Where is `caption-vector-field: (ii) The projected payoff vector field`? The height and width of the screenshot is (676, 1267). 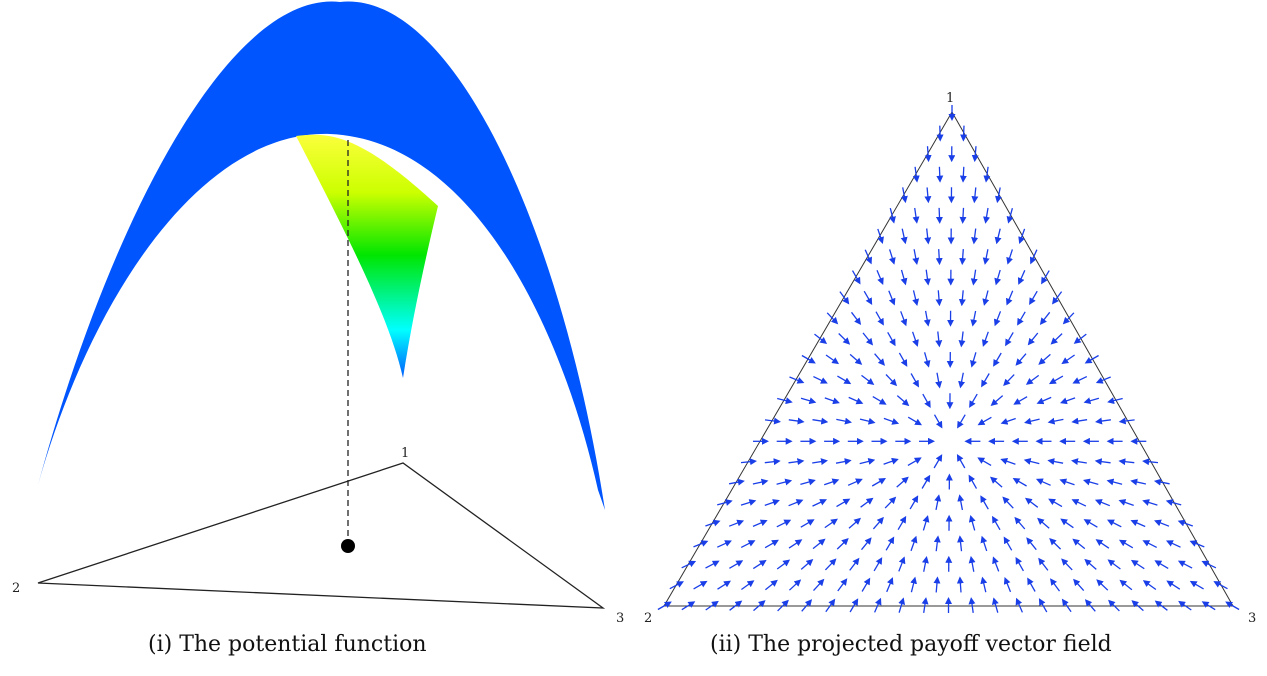
caption-vector-field: (ii) The projected payoff vector field is located at coordinates (911, 644).